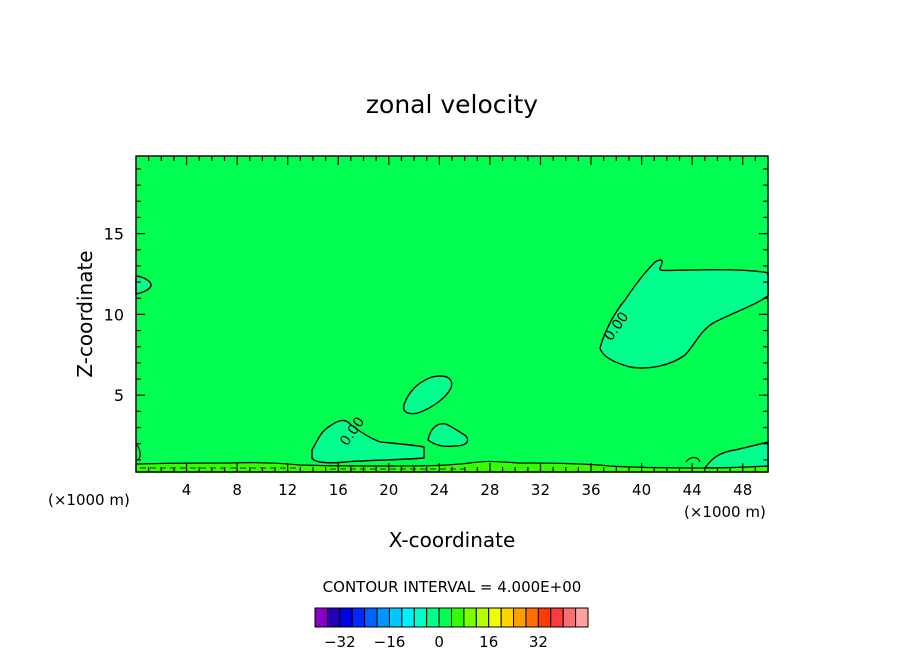 This screenshot has width=904, height=654. I want to click on contour-mark-dashed, so click(305, 468).